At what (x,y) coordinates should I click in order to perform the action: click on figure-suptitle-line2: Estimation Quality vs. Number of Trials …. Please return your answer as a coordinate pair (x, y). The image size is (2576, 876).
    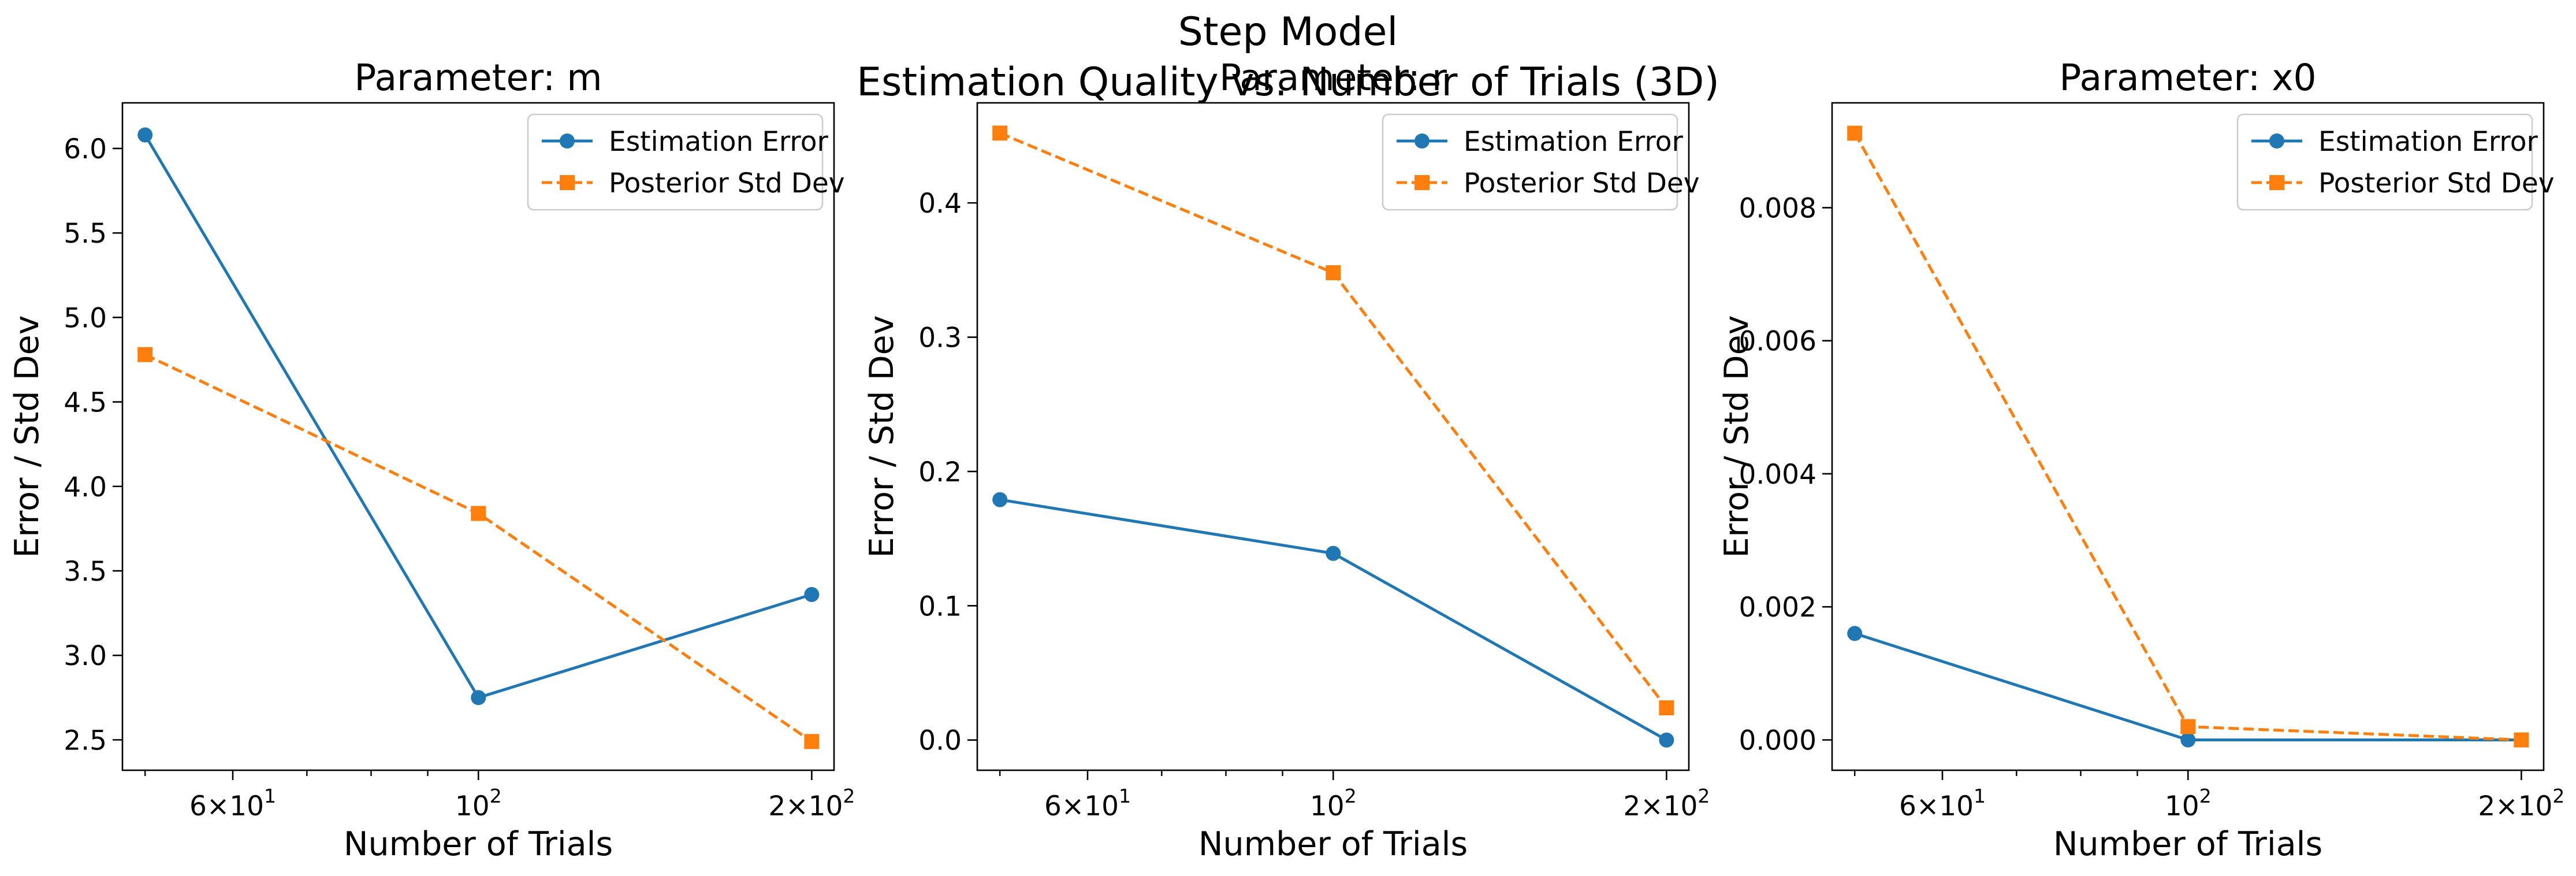
    Looking at the image, I should click on (1288, 82).